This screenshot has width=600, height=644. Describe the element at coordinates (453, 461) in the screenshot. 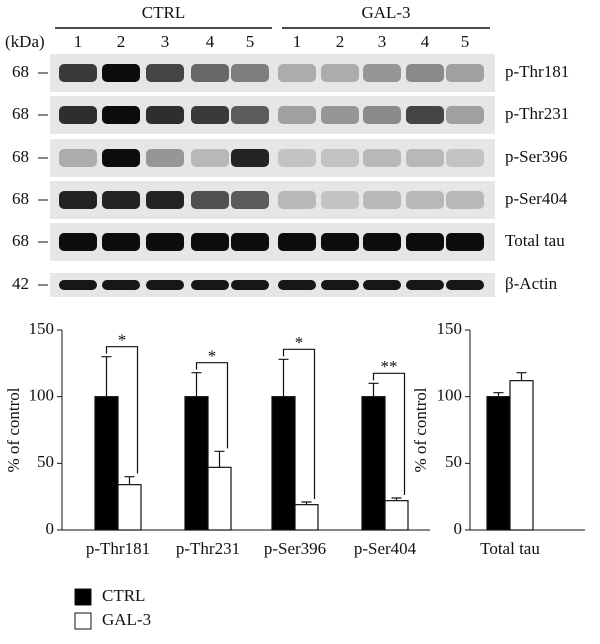

I see `y-tick-label: 50` at that location.